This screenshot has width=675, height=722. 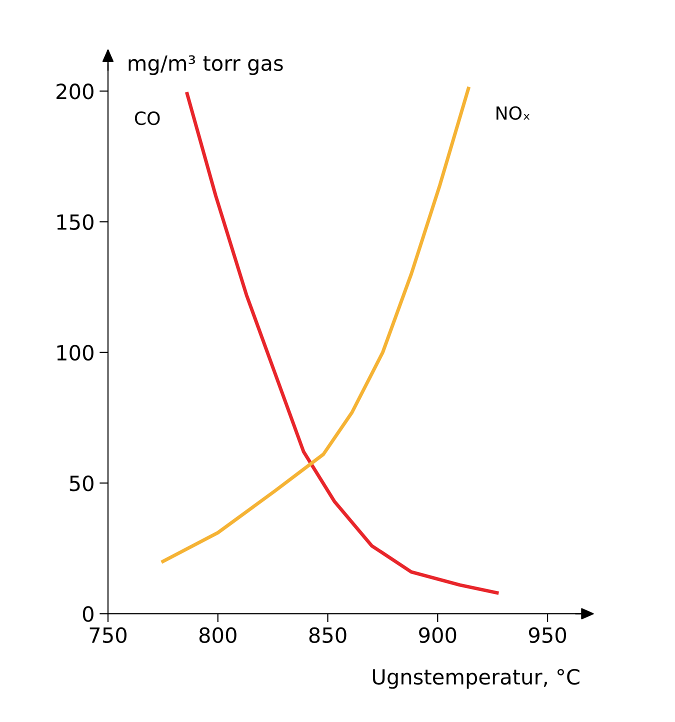 I want to click on x-tick-label: 950, so click(x=547, y=635).